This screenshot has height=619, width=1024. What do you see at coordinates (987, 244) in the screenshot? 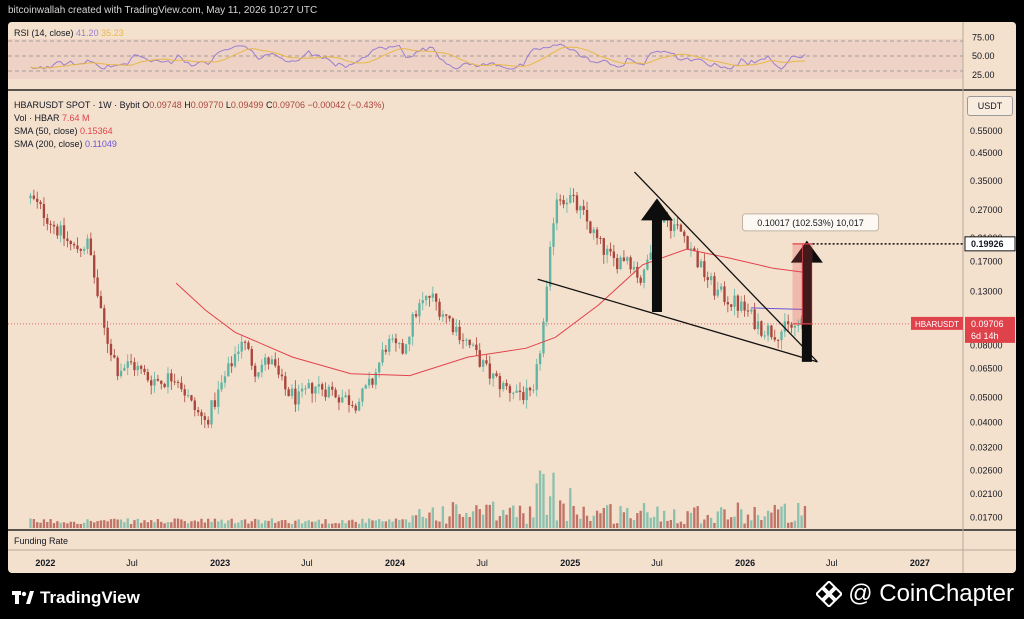
I see `target-tag-text: 0.19926` at bounding box center [987, 244].